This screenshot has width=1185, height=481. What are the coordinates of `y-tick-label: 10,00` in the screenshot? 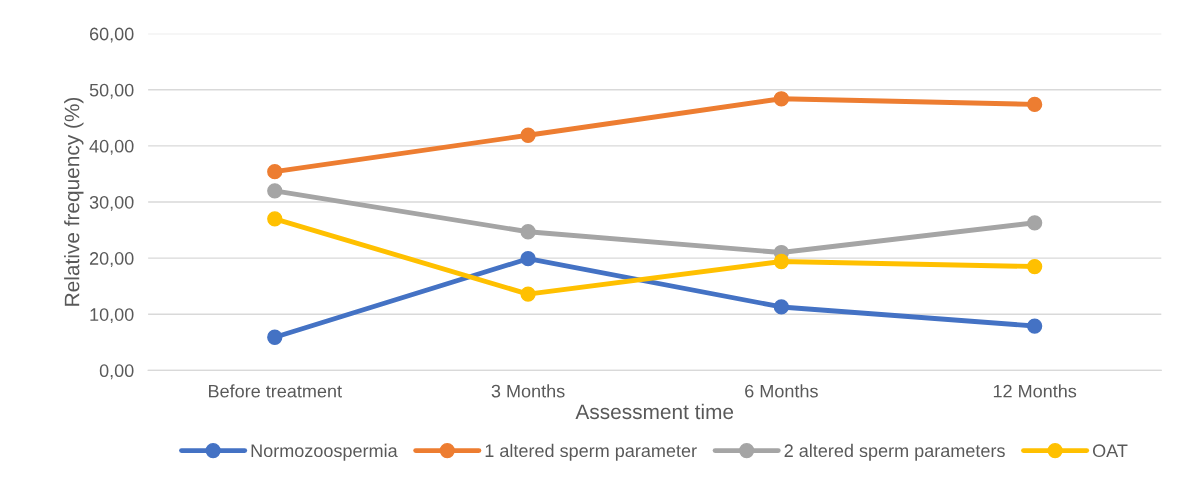 It's located at (112, 316).